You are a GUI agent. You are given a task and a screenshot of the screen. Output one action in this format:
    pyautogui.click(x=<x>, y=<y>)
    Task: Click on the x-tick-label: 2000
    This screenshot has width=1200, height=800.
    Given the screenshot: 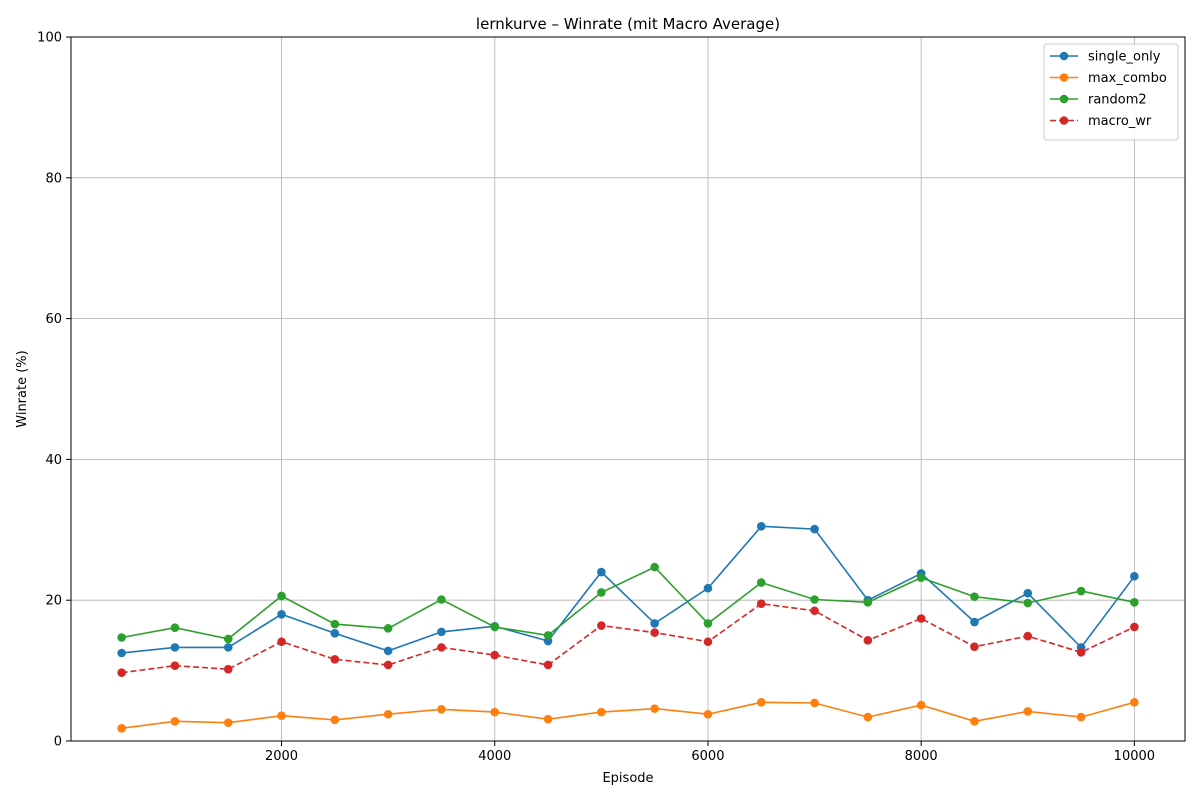 What is the action you would take?
    pyautogui.click(x=281, y=756)
    